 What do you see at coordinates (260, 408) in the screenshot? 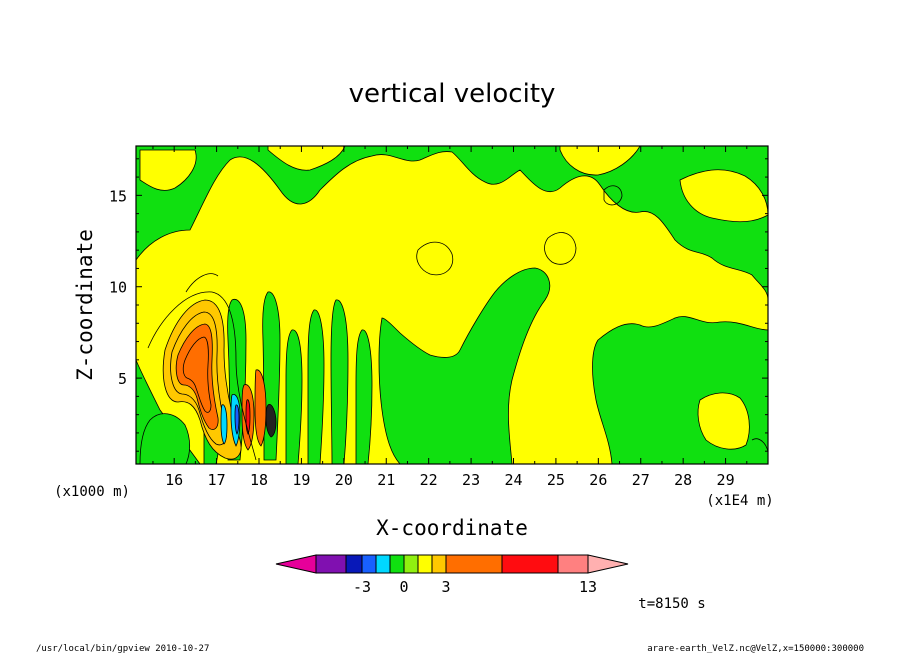
I see `cell-orange` at bounding box center [260, 408].